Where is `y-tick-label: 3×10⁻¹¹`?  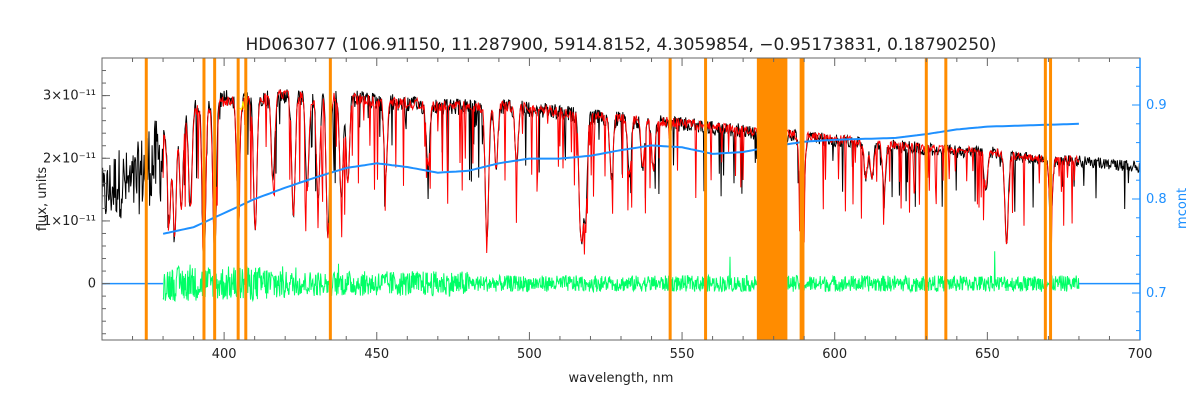
y-tick-label: 3×10⁻¹¹ is located at coordinates (69, 96).